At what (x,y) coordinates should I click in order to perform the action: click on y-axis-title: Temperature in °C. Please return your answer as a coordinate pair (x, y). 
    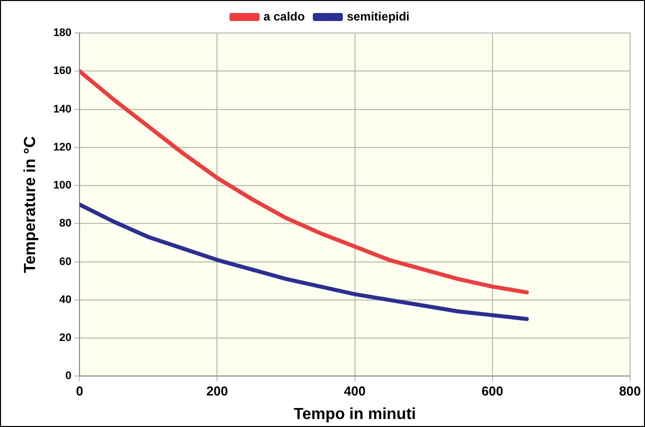
    Looking at the image, I should click on (31, 204).